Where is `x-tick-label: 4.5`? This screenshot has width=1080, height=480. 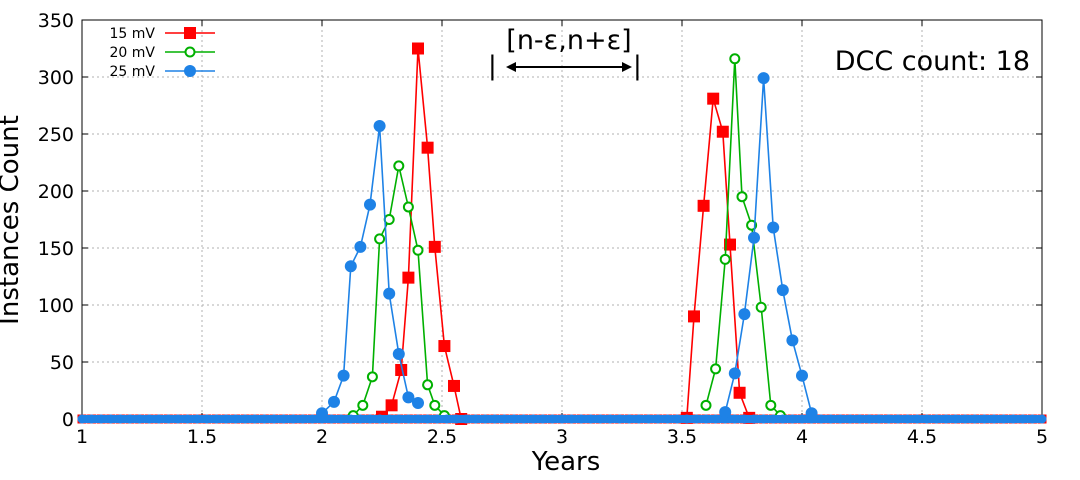
x-tick-label: 4.5 is located at coordinates (922, 437).